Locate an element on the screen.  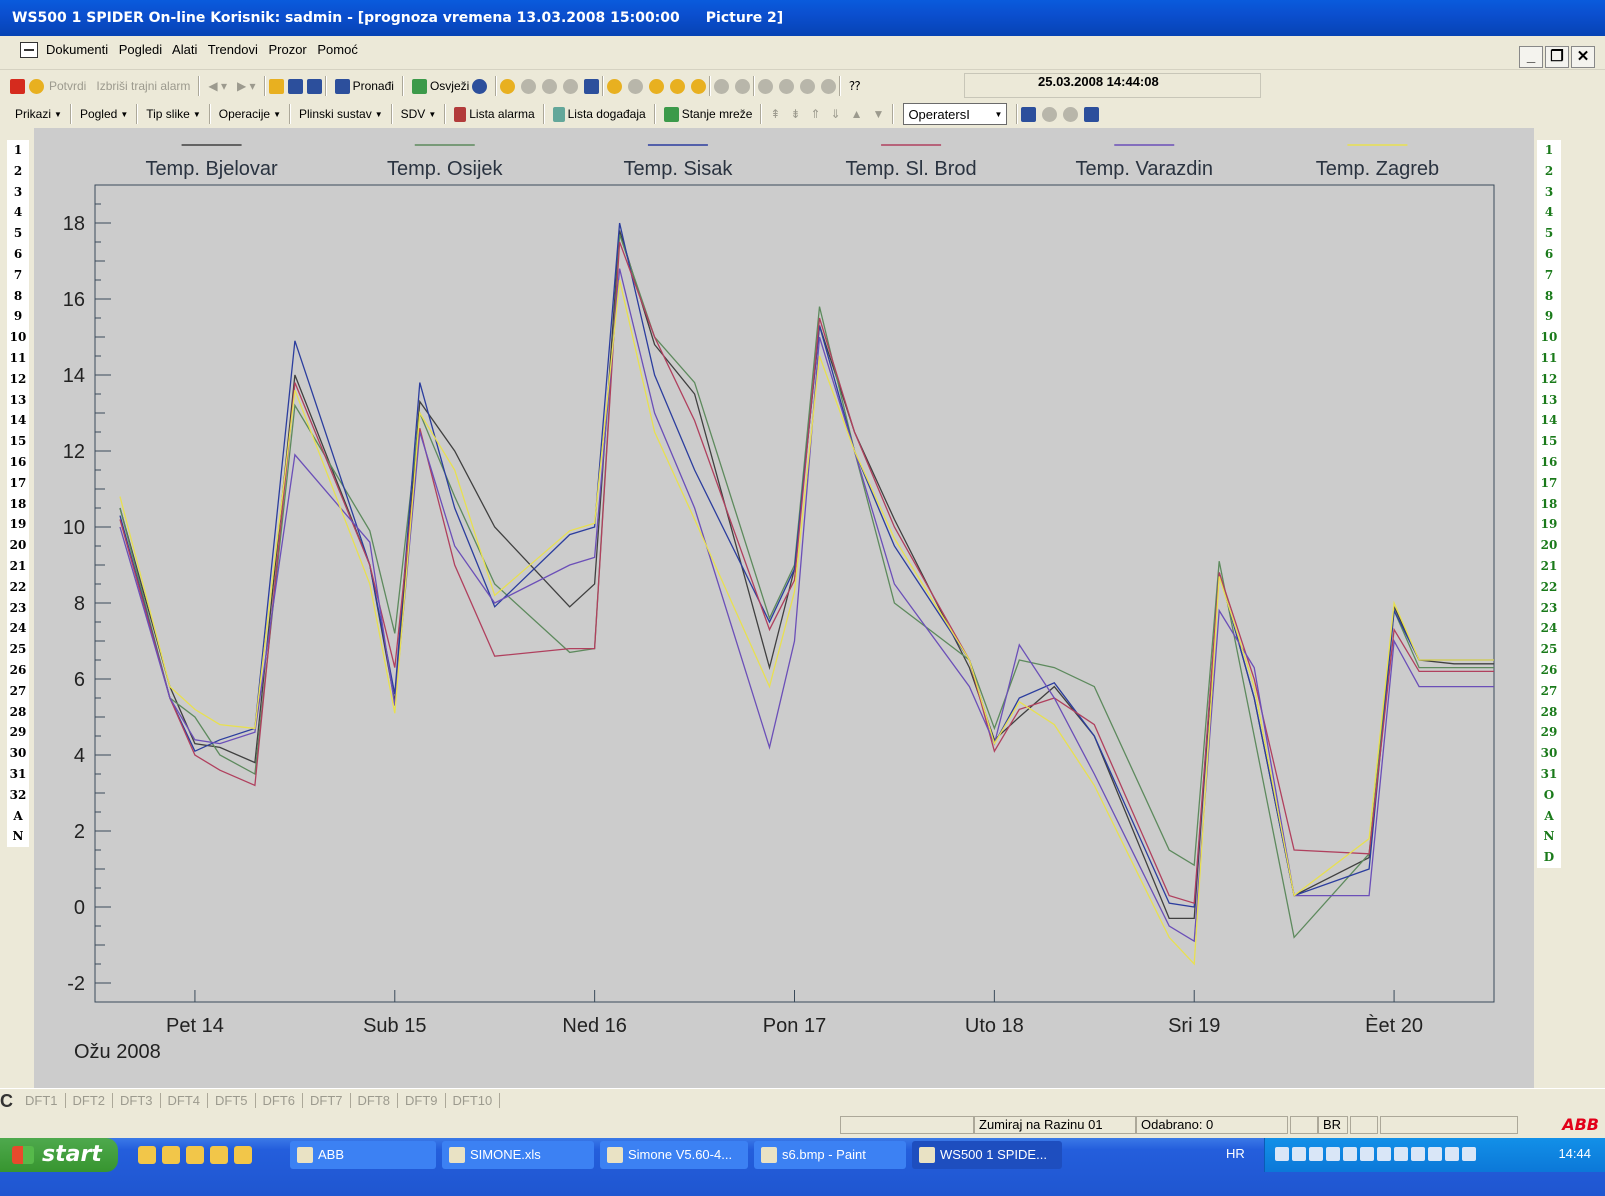
left-channel-number: 17 is located at coordinates (18, 482).